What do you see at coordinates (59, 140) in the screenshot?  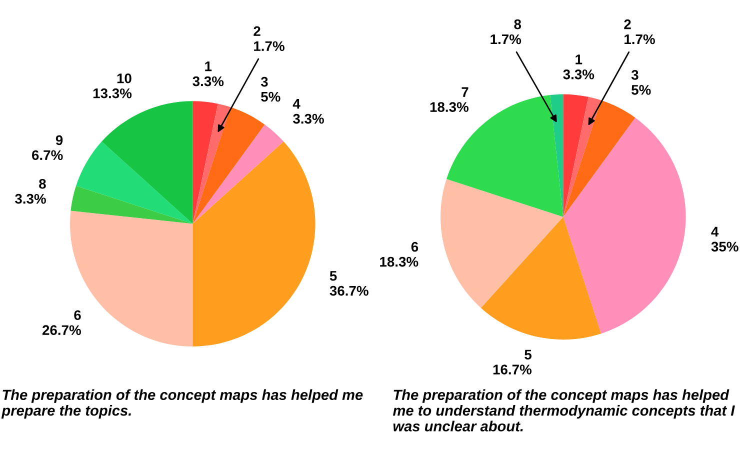 I see `slice-label: 9` at bounding box center [59, 140].